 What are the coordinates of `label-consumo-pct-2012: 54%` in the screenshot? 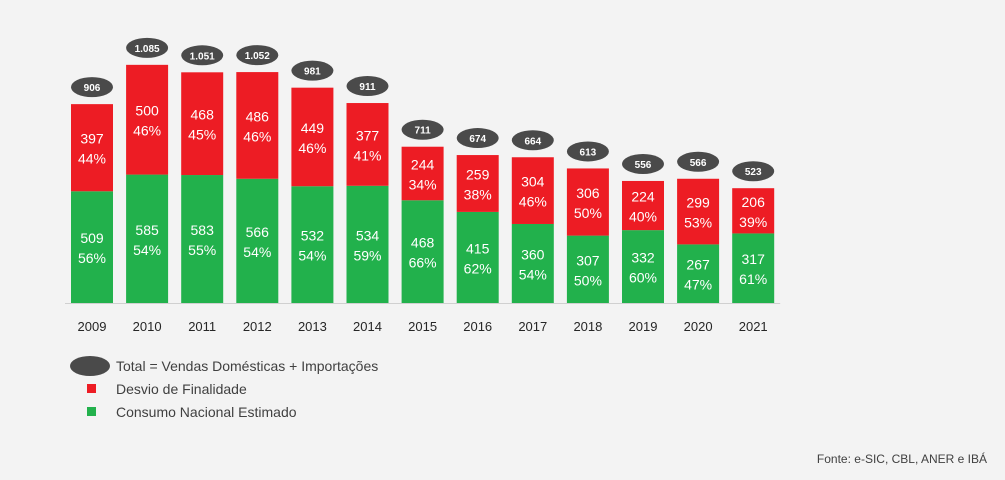 It's located at (257, 252).